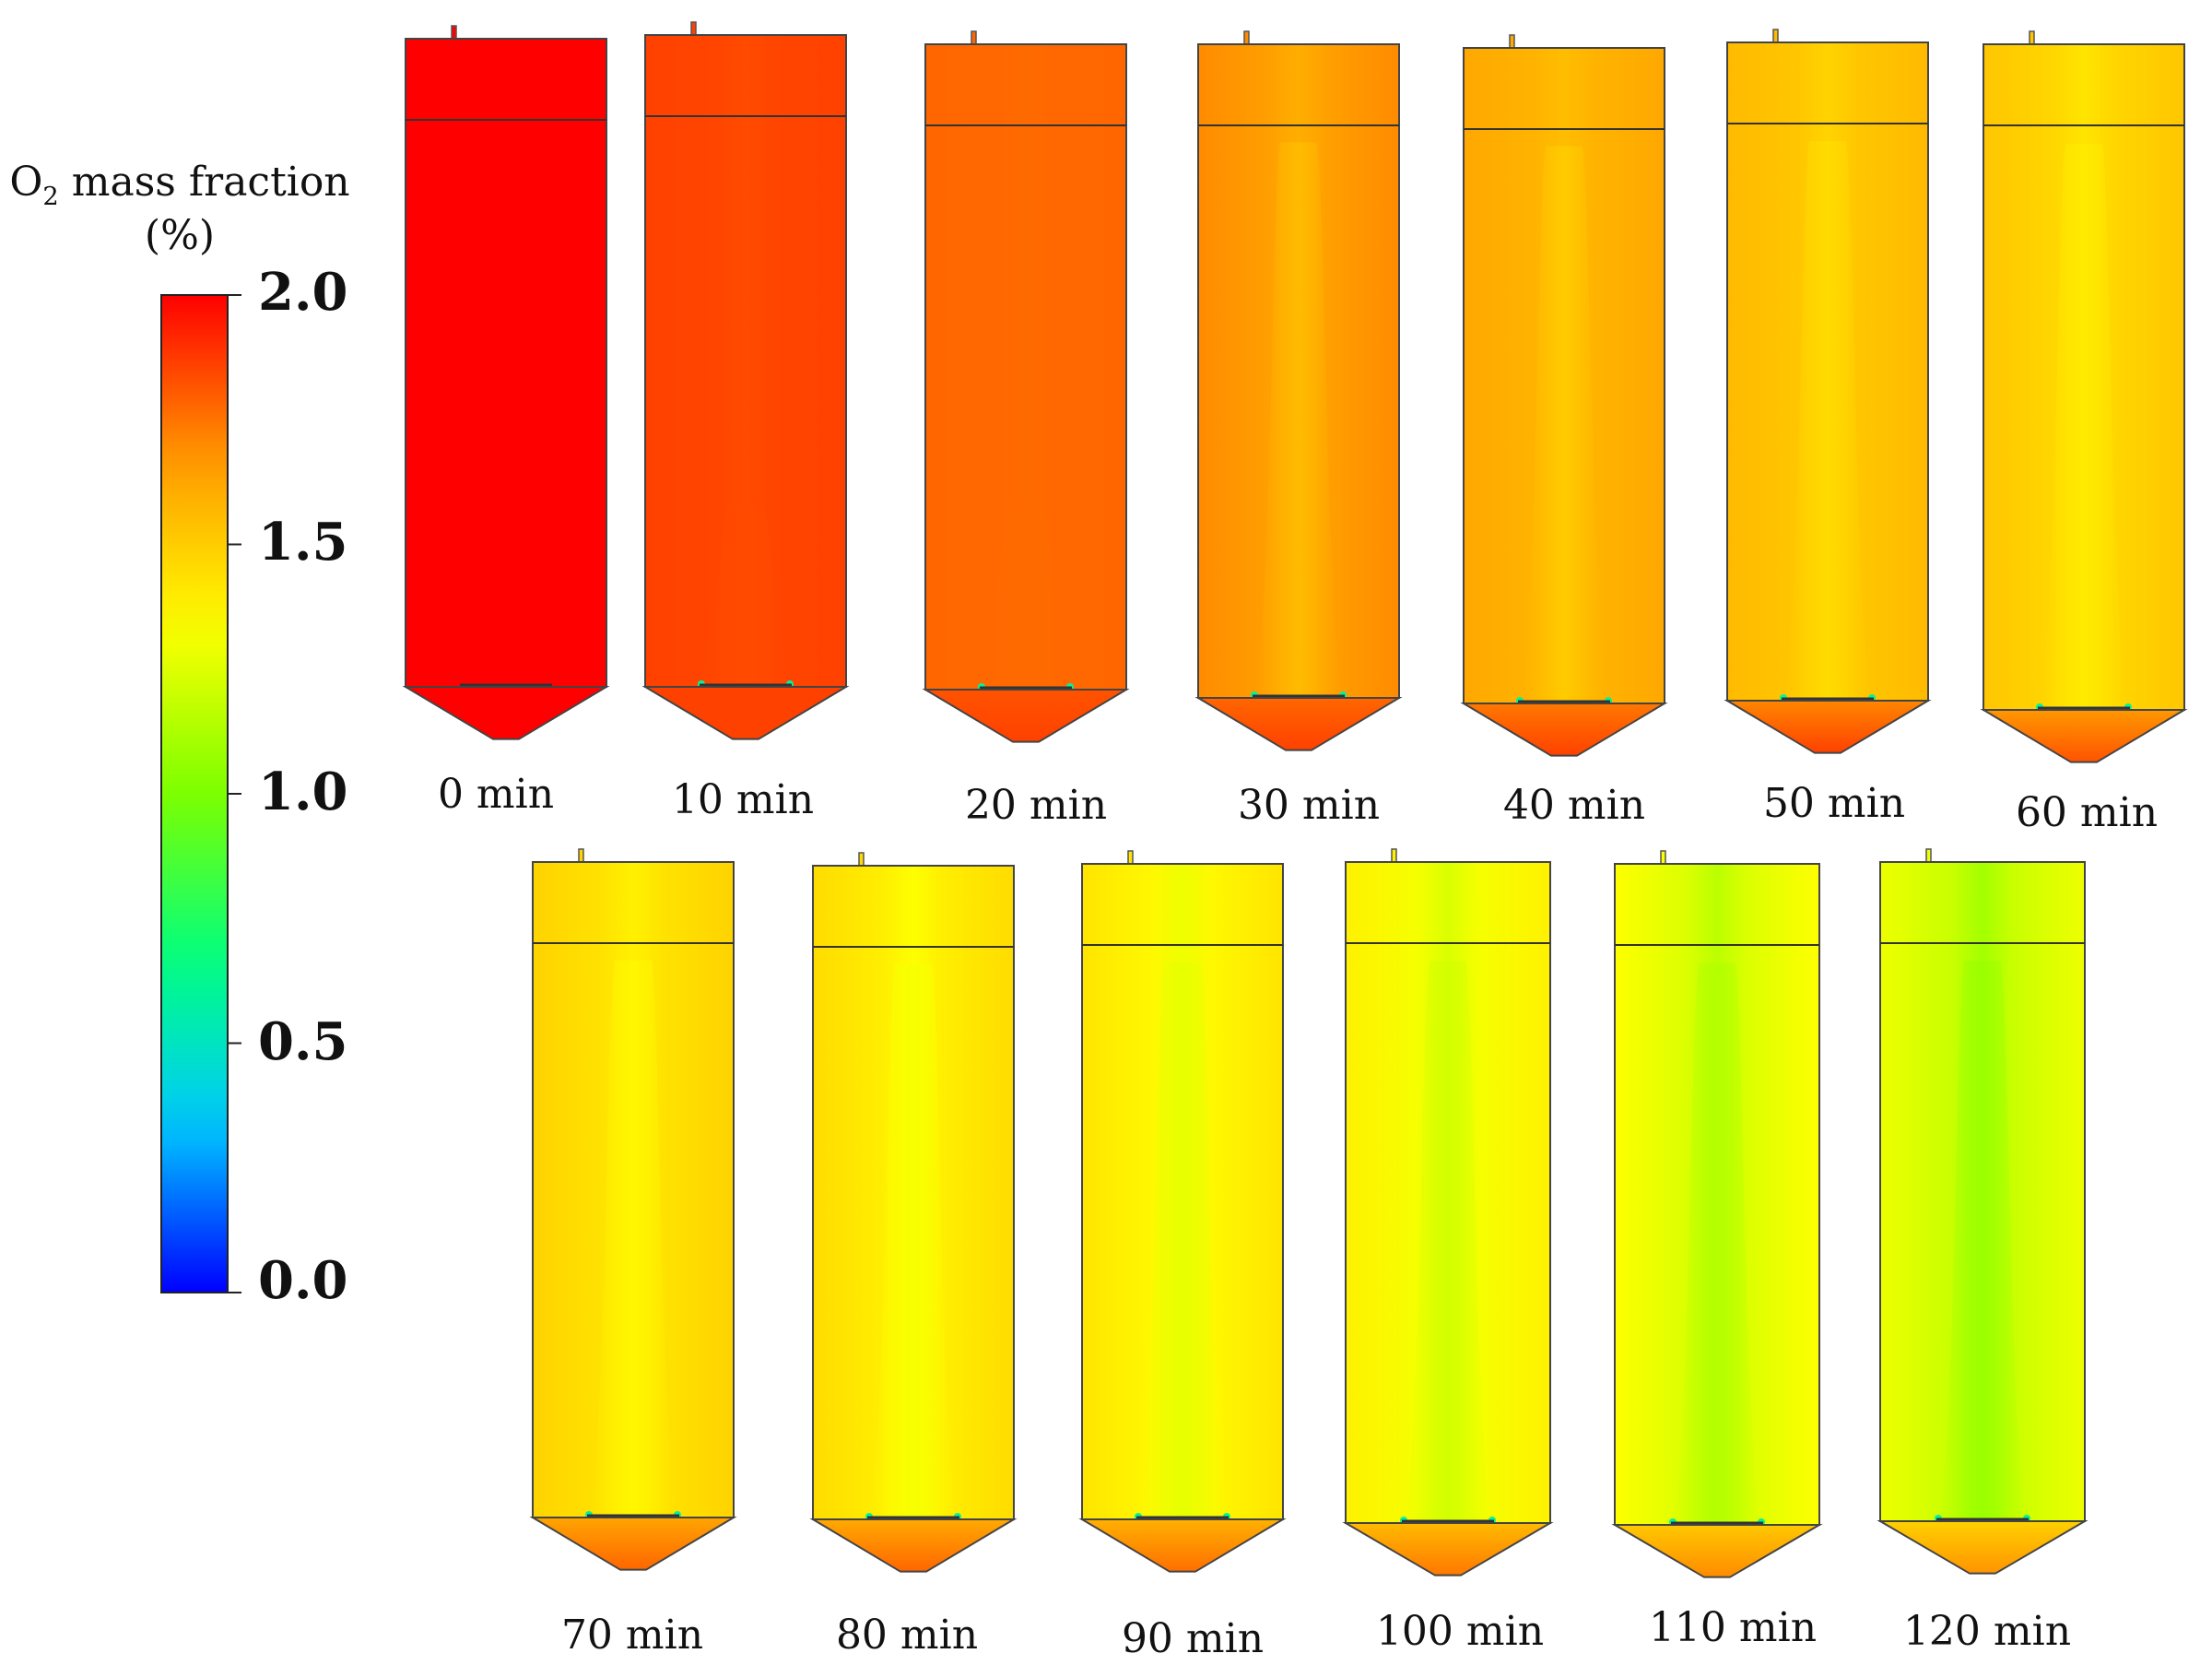 The image size is (2212, 1677). What do you see at coordinates (234, 793) in the screenshot?
I see `colorbar-ticks` at bounding box center [234, 793].